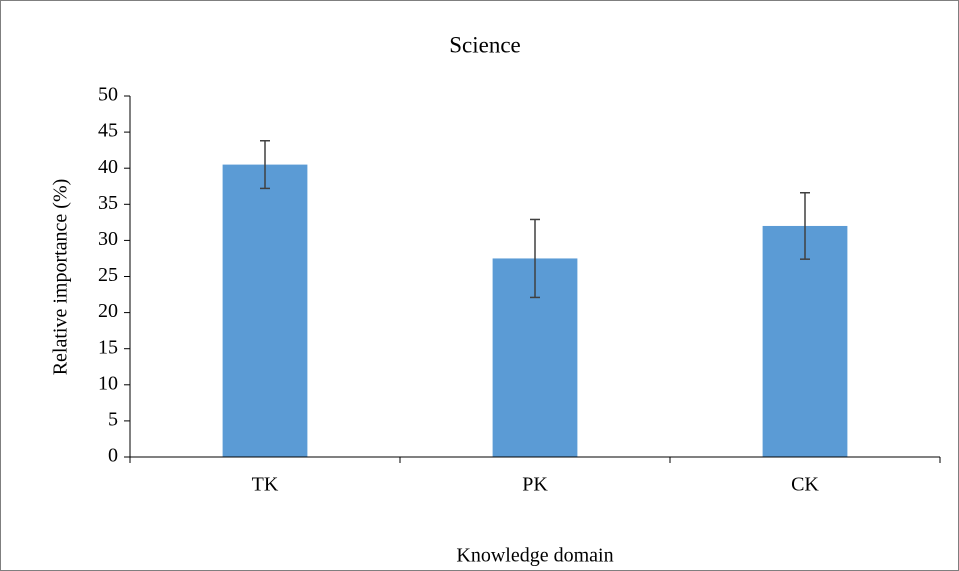 The height and width of the screenshot is (571, 959). I want to click on y-tick-label: 5, so click(113, 419).